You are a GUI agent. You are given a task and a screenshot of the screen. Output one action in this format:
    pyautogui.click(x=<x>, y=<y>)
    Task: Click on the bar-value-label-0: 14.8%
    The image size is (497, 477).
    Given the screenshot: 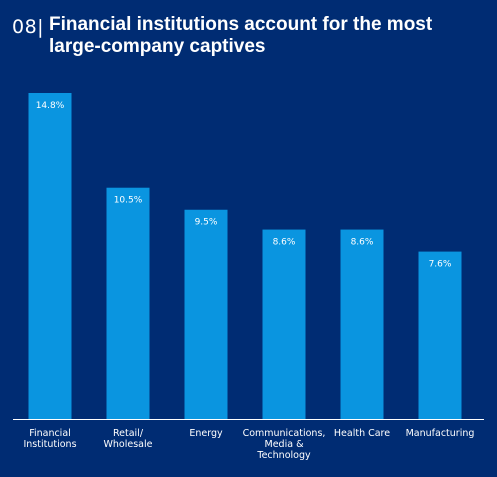 What is the action you would take?
    pyautogui.click(x=50, y=106)
    